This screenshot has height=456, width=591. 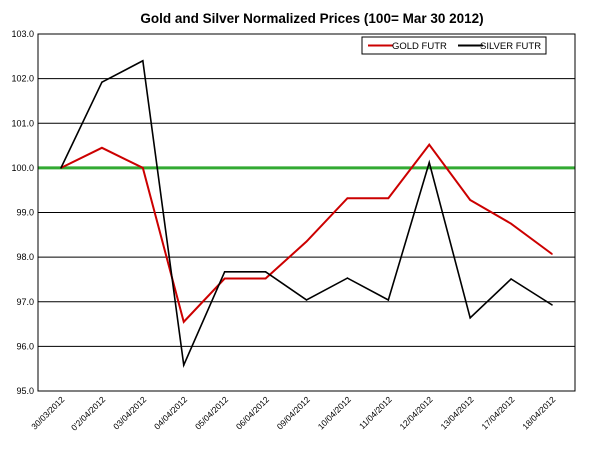 What do you see at coordinates (419, 46) in the screenshot?
I see `legend-label-gold: GOLD FUTR` at bounding box center [419, 46].